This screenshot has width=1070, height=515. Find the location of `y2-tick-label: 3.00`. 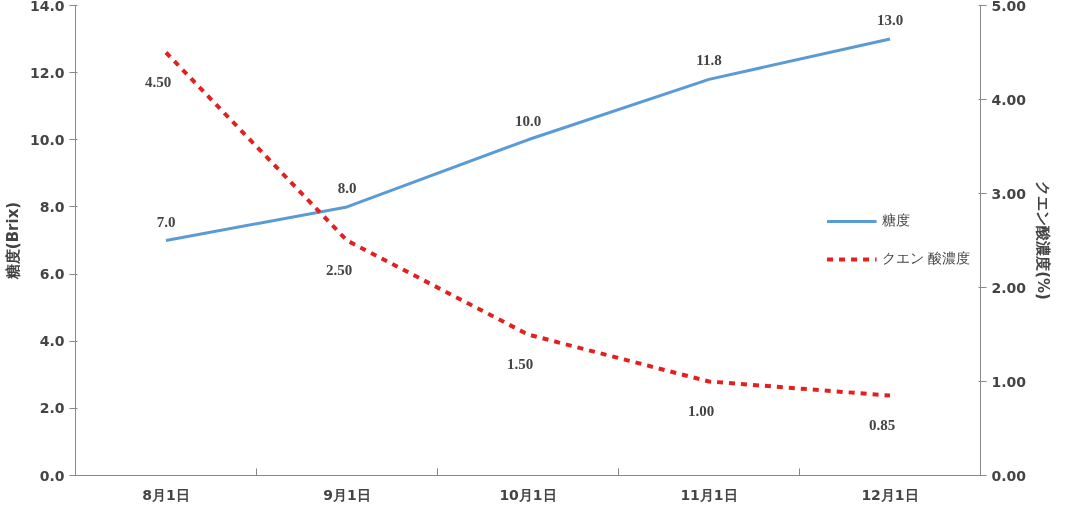

y2-tick-label: 3.00 is located at coordinates (1009, 193).